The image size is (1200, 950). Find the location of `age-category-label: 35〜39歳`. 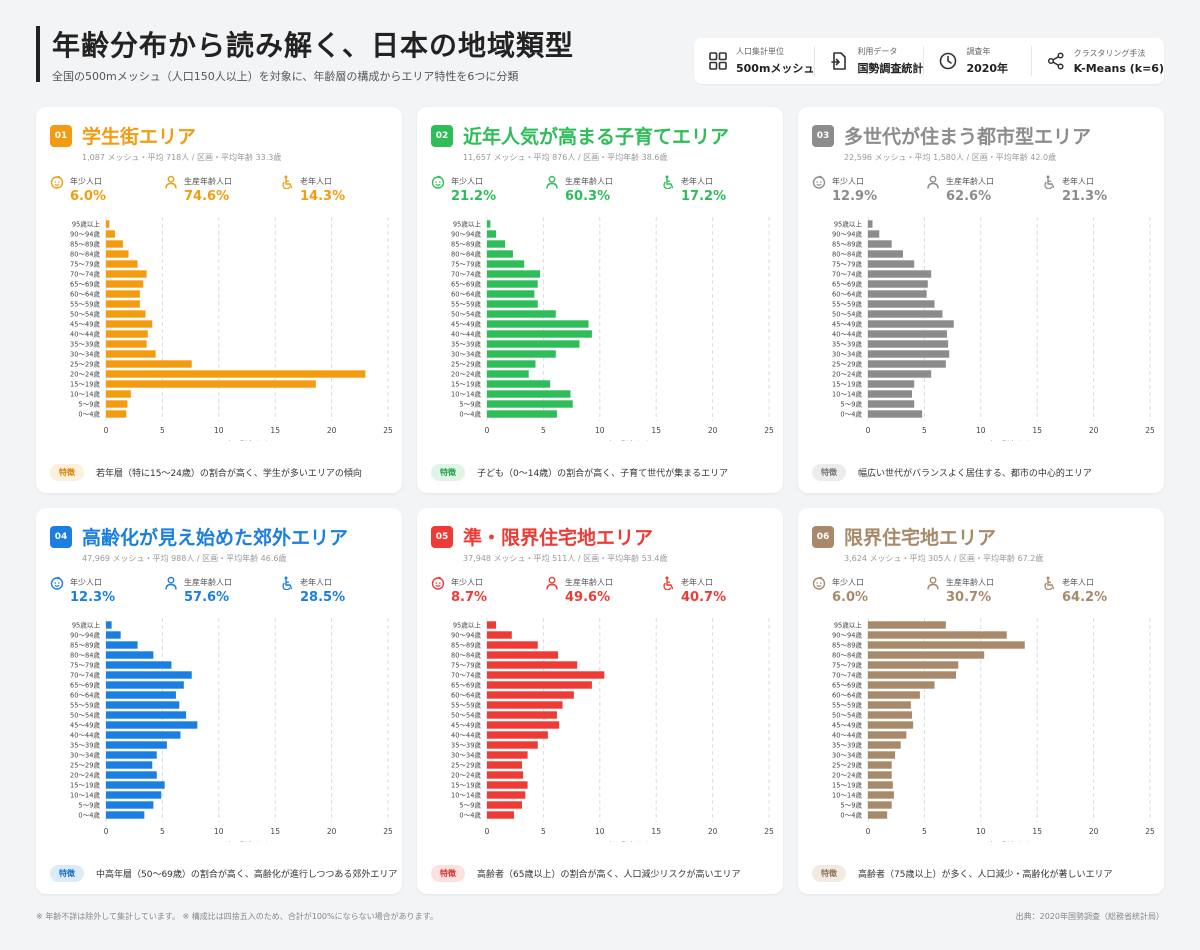

age-category-label: 35〜39歳 is located at coordinates (85, 343).